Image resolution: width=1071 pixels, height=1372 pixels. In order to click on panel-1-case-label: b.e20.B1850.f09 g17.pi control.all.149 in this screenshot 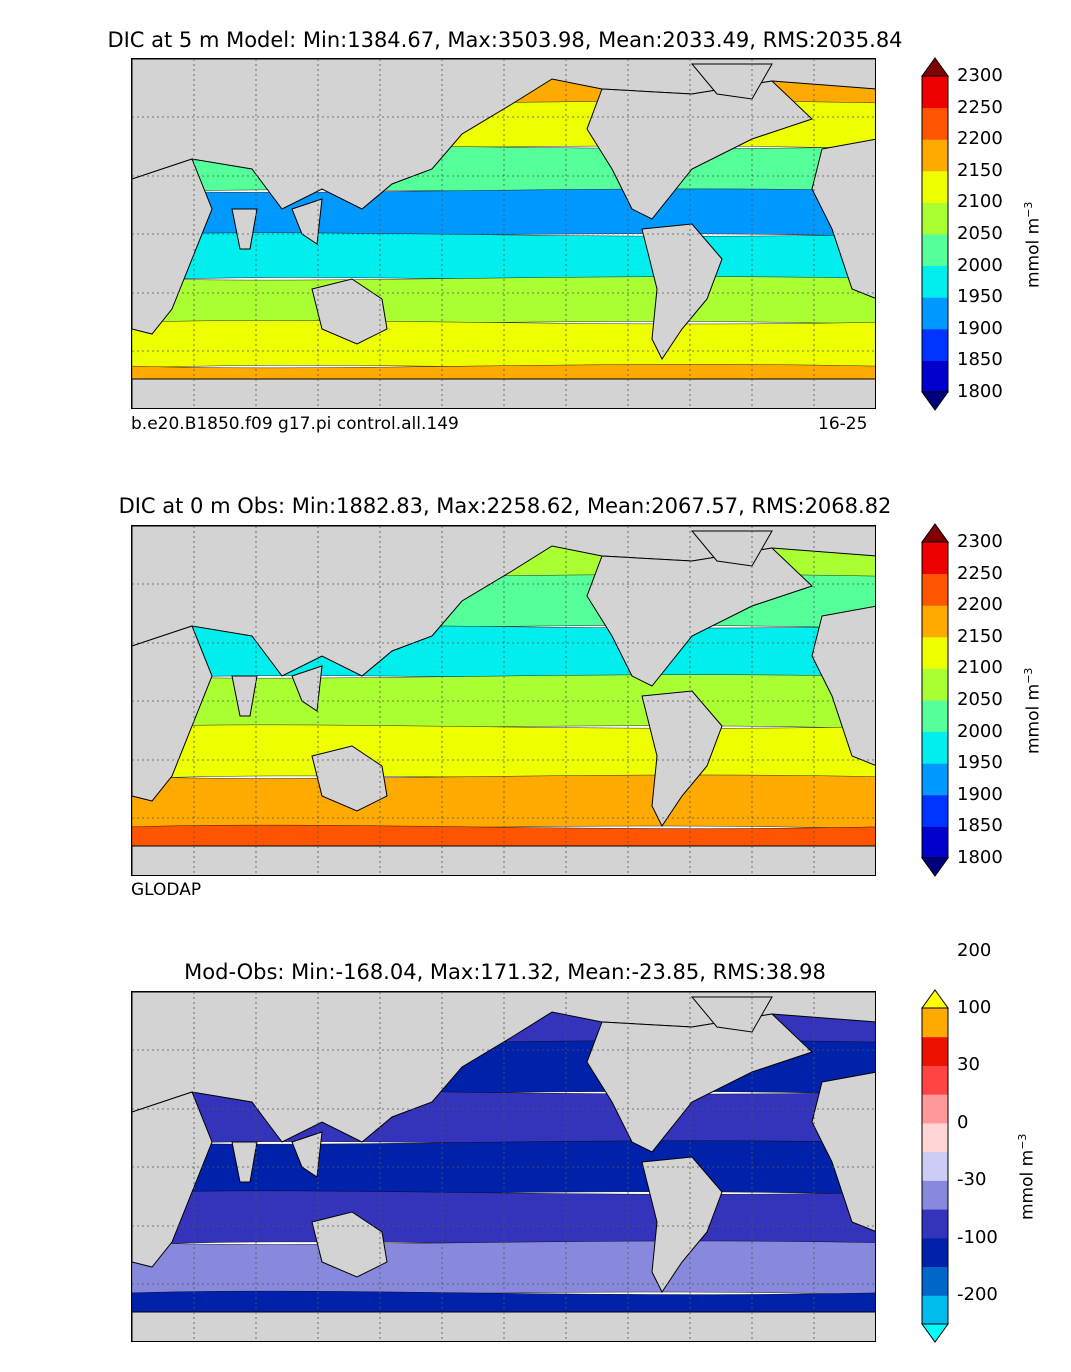, I will do `click(295, 424)`.